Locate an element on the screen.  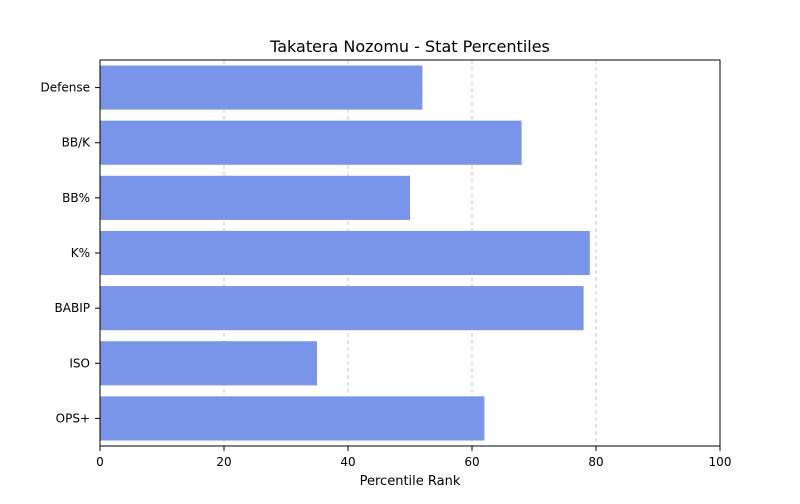
bar-bb-k is located at coordinates (311, 142).